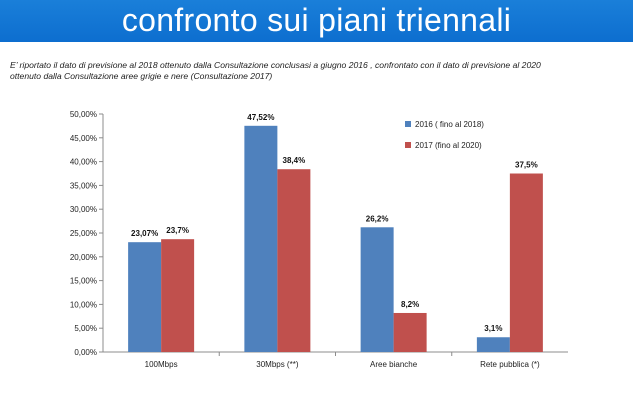  Describe the element at coordinates (448, 145) in the screenshot. I see `legend-label: 2017 (fino al 2020)` at that location.